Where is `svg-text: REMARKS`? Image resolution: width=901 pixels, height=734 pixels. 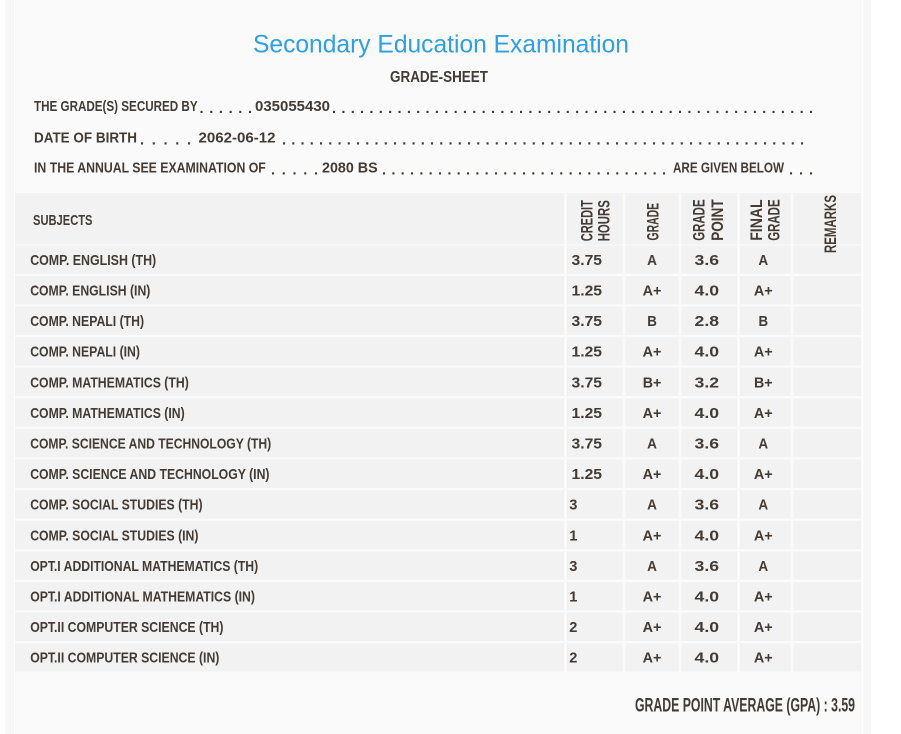
svg-text: REMARKS is located at coordinates (830, 224).